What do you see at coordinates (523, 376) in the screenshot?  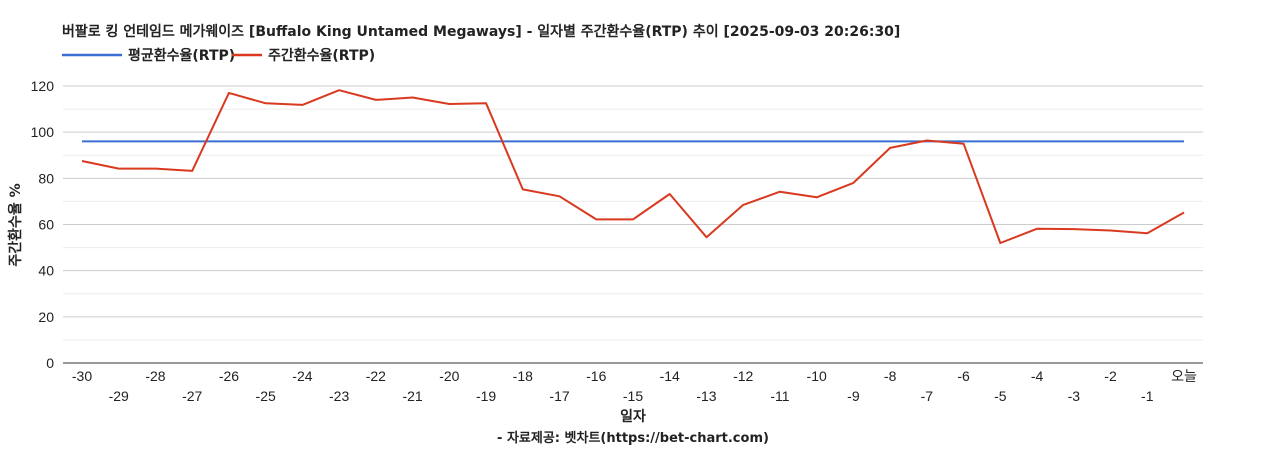 I see `x-tick-label: -18` at bounding box center [523, 376].